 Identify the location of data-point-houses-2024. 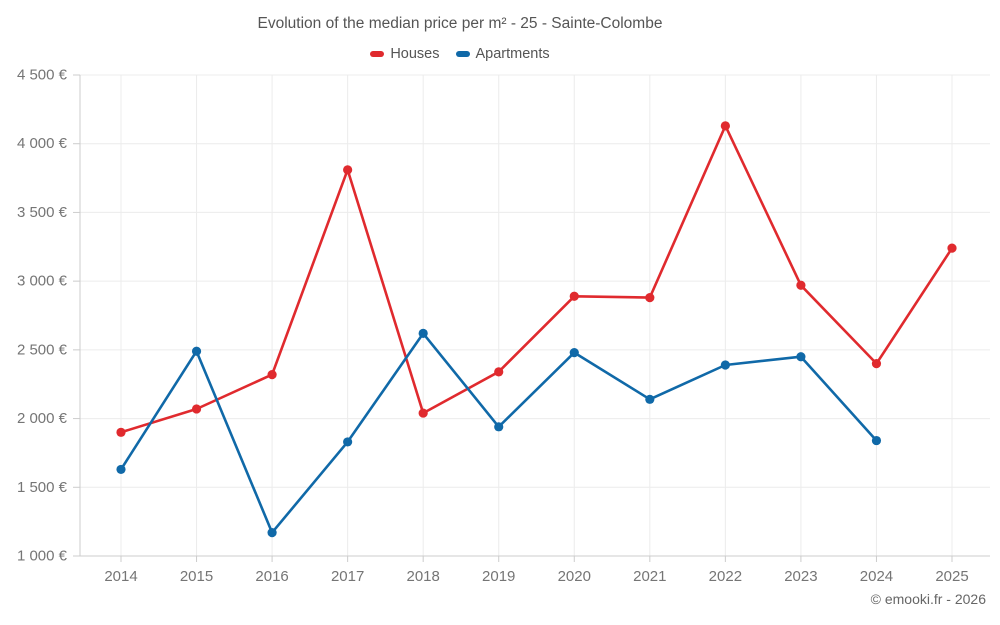
(876, 364).